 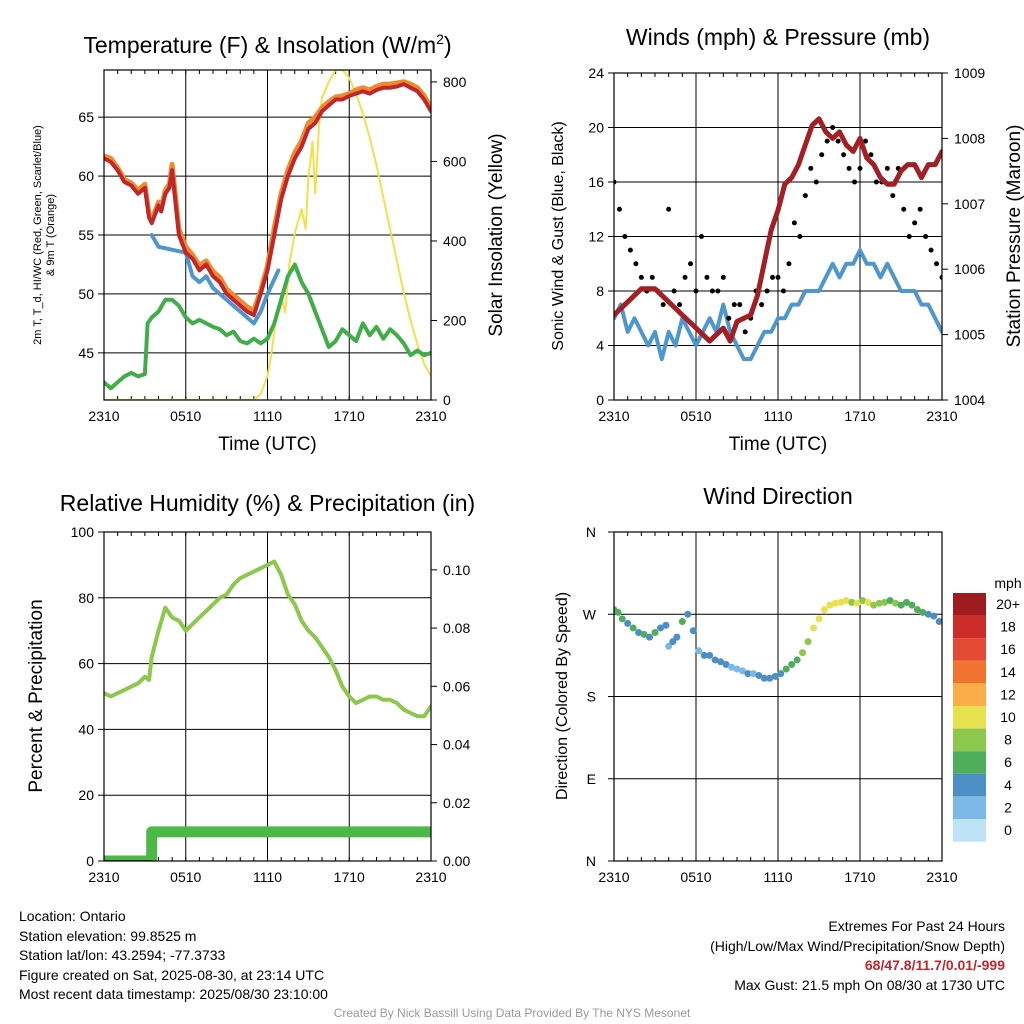 I want to click on x-tick-label: 1110, so click(x=777, y=877).